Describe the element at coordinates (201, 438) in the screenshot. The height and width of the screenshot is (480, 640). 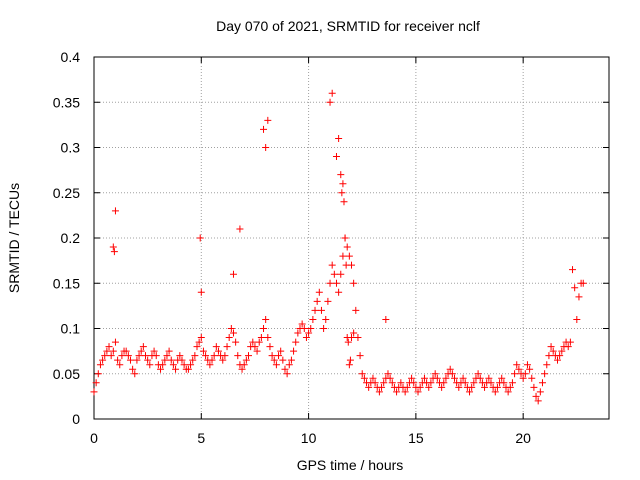
I see `x-tick-label: 5` at that location.